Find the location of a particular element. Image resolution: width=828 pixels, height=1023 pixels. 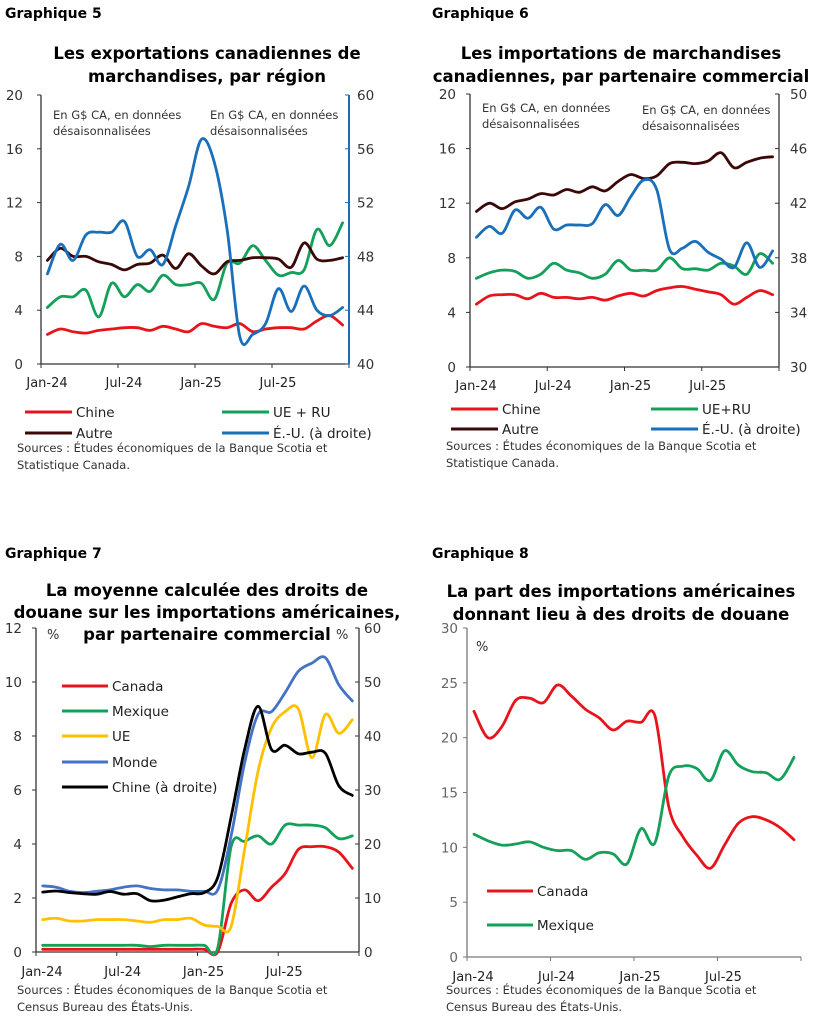

y-tick-label-right: 40 is located at coordinates (365, 365).